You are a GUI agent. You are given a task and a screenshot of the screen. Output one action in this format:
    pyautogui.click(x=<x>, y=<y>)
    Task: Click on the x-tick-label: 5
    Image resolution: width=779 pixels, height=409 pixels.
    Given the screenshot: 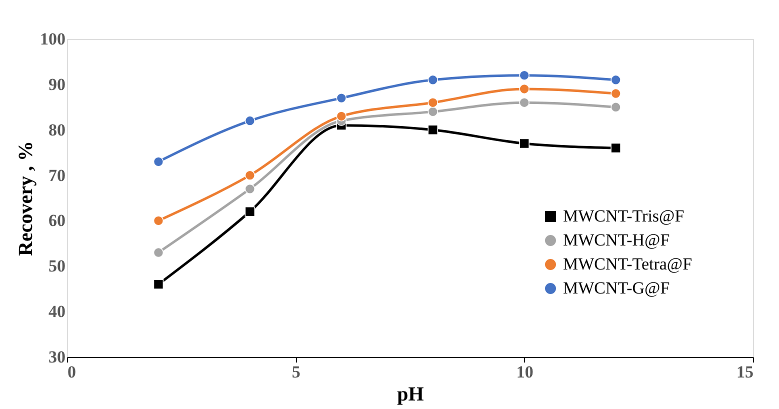 What is the action you would take?
    pyautogui.click(x=296, y=372)
    